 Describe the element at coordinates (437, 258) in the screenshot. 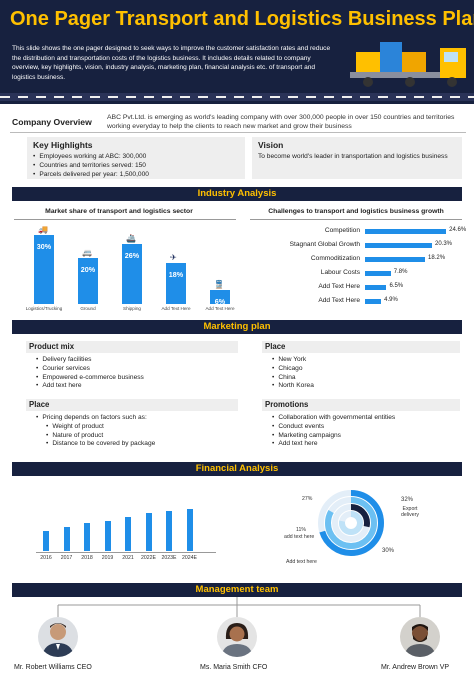

I see `challenge-value: 18.2%` at that location.